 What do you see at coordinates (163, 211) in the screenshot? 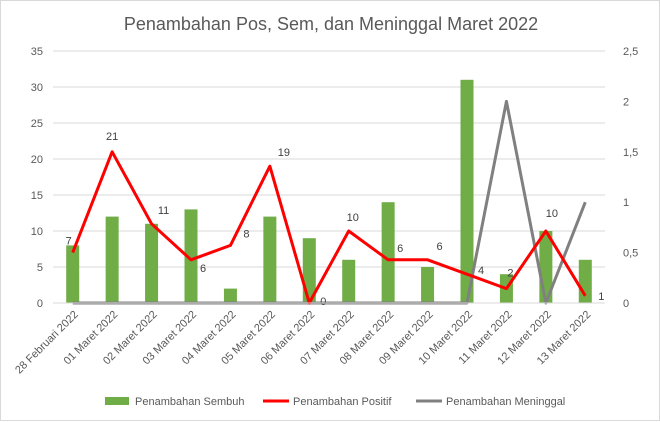
I see `positif-data-label: 11` at bounding box center [163, 211].